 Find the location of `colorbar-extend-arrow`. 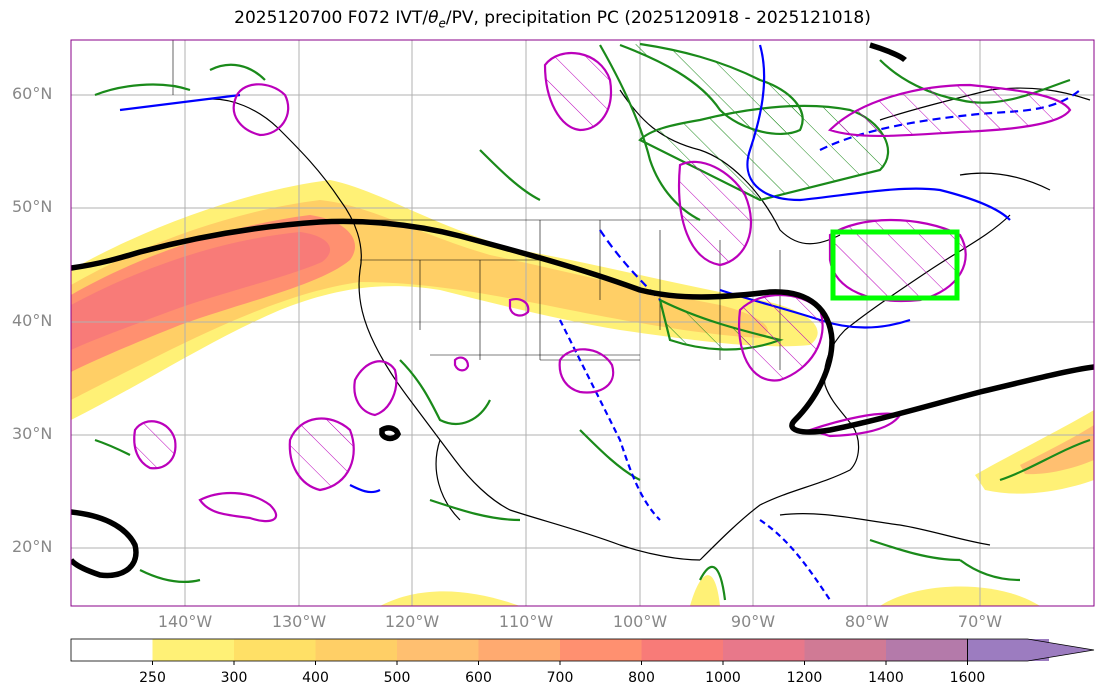

colorbar-extend-arrow is located at coordinates (1031, 650).